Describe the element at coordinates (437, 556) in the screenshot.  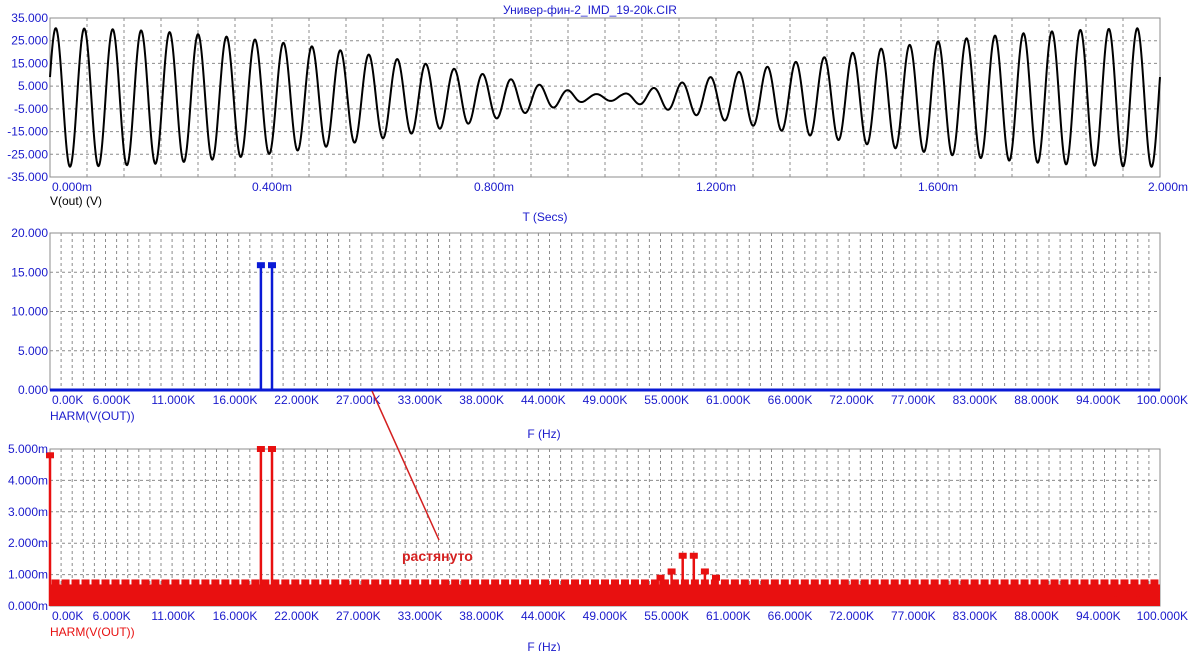
I see `annotation-label: растянуто` at that location.